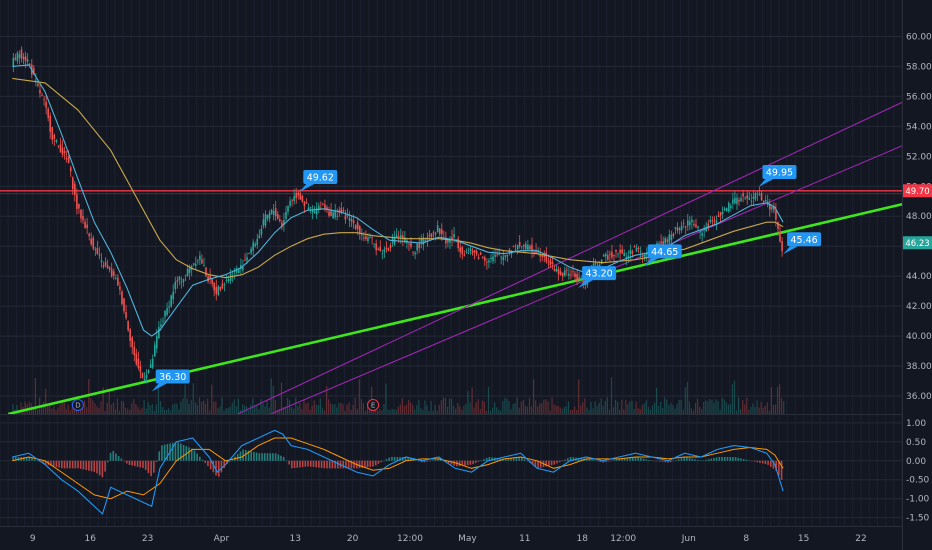 The height and width of the screenshot is (550, 932). Describe the element at coordinates (662, 255) in the screenshot. I see `price-callout: 44.65` at that location.